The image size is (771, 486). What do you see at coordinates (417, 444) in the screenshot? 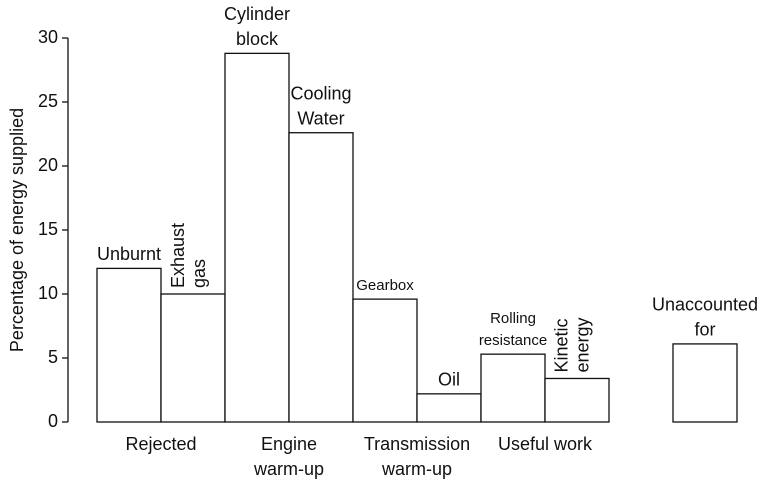
I see `group-label: Transmission` at bounding box center [417, 444].